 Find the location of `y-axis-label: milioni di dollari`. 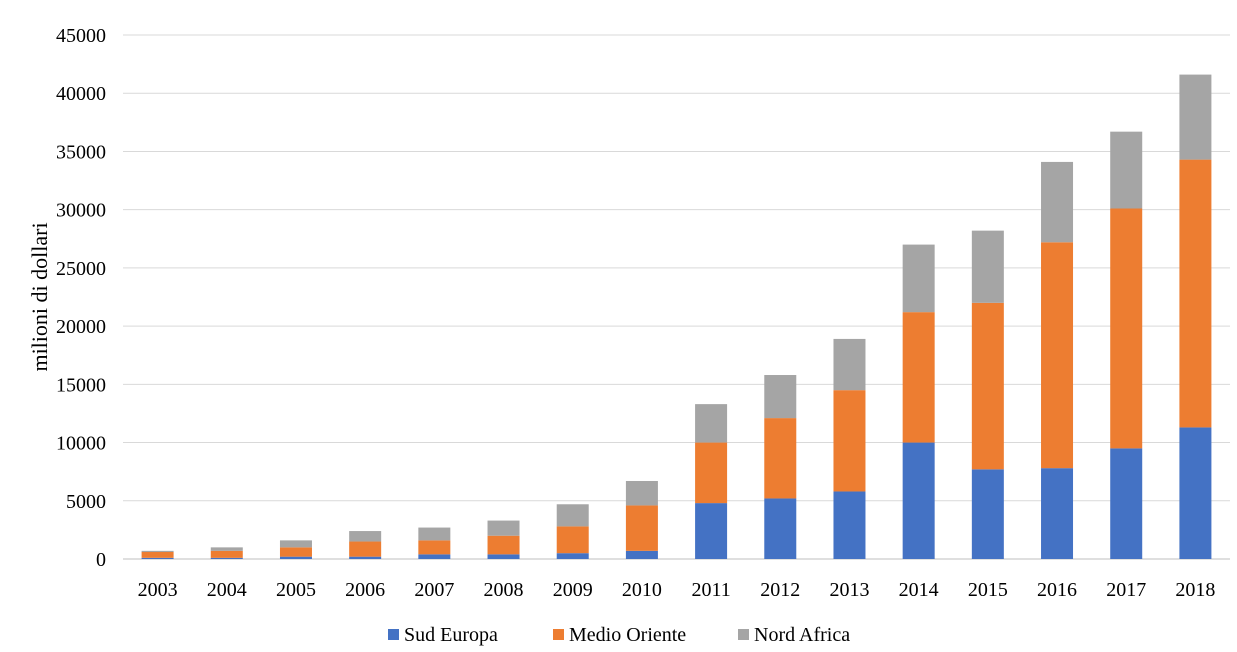

y-axis-label: milioni di dollari is located at coordinates (39, 296).